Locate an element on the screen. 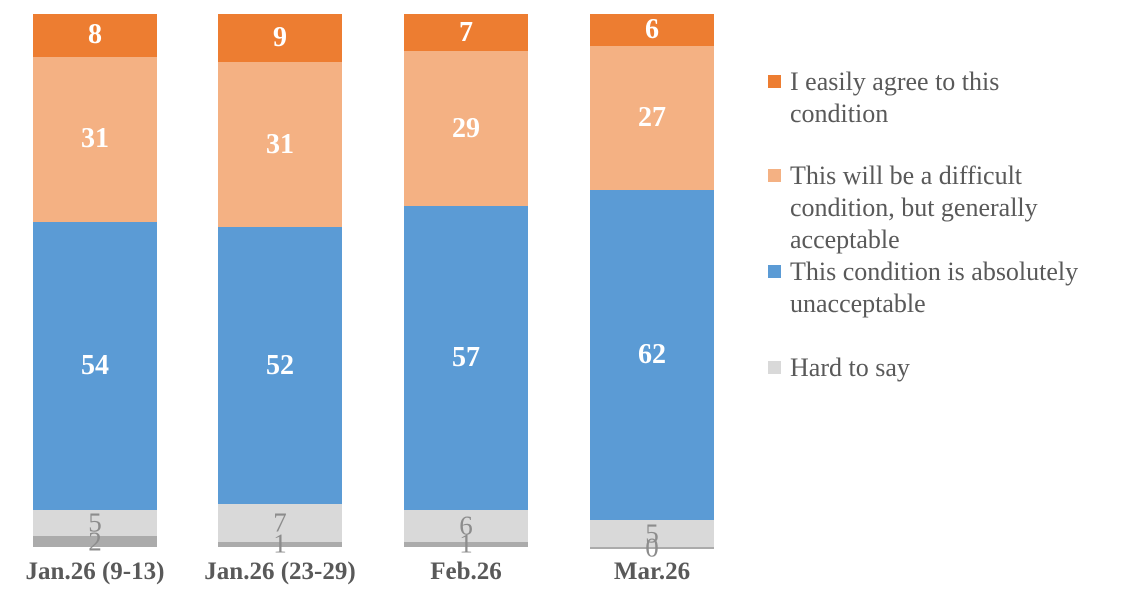 This screenshot has height=611, width=1142. bar-segment-easy-agree: 8 is located at coordinates (95, 35).